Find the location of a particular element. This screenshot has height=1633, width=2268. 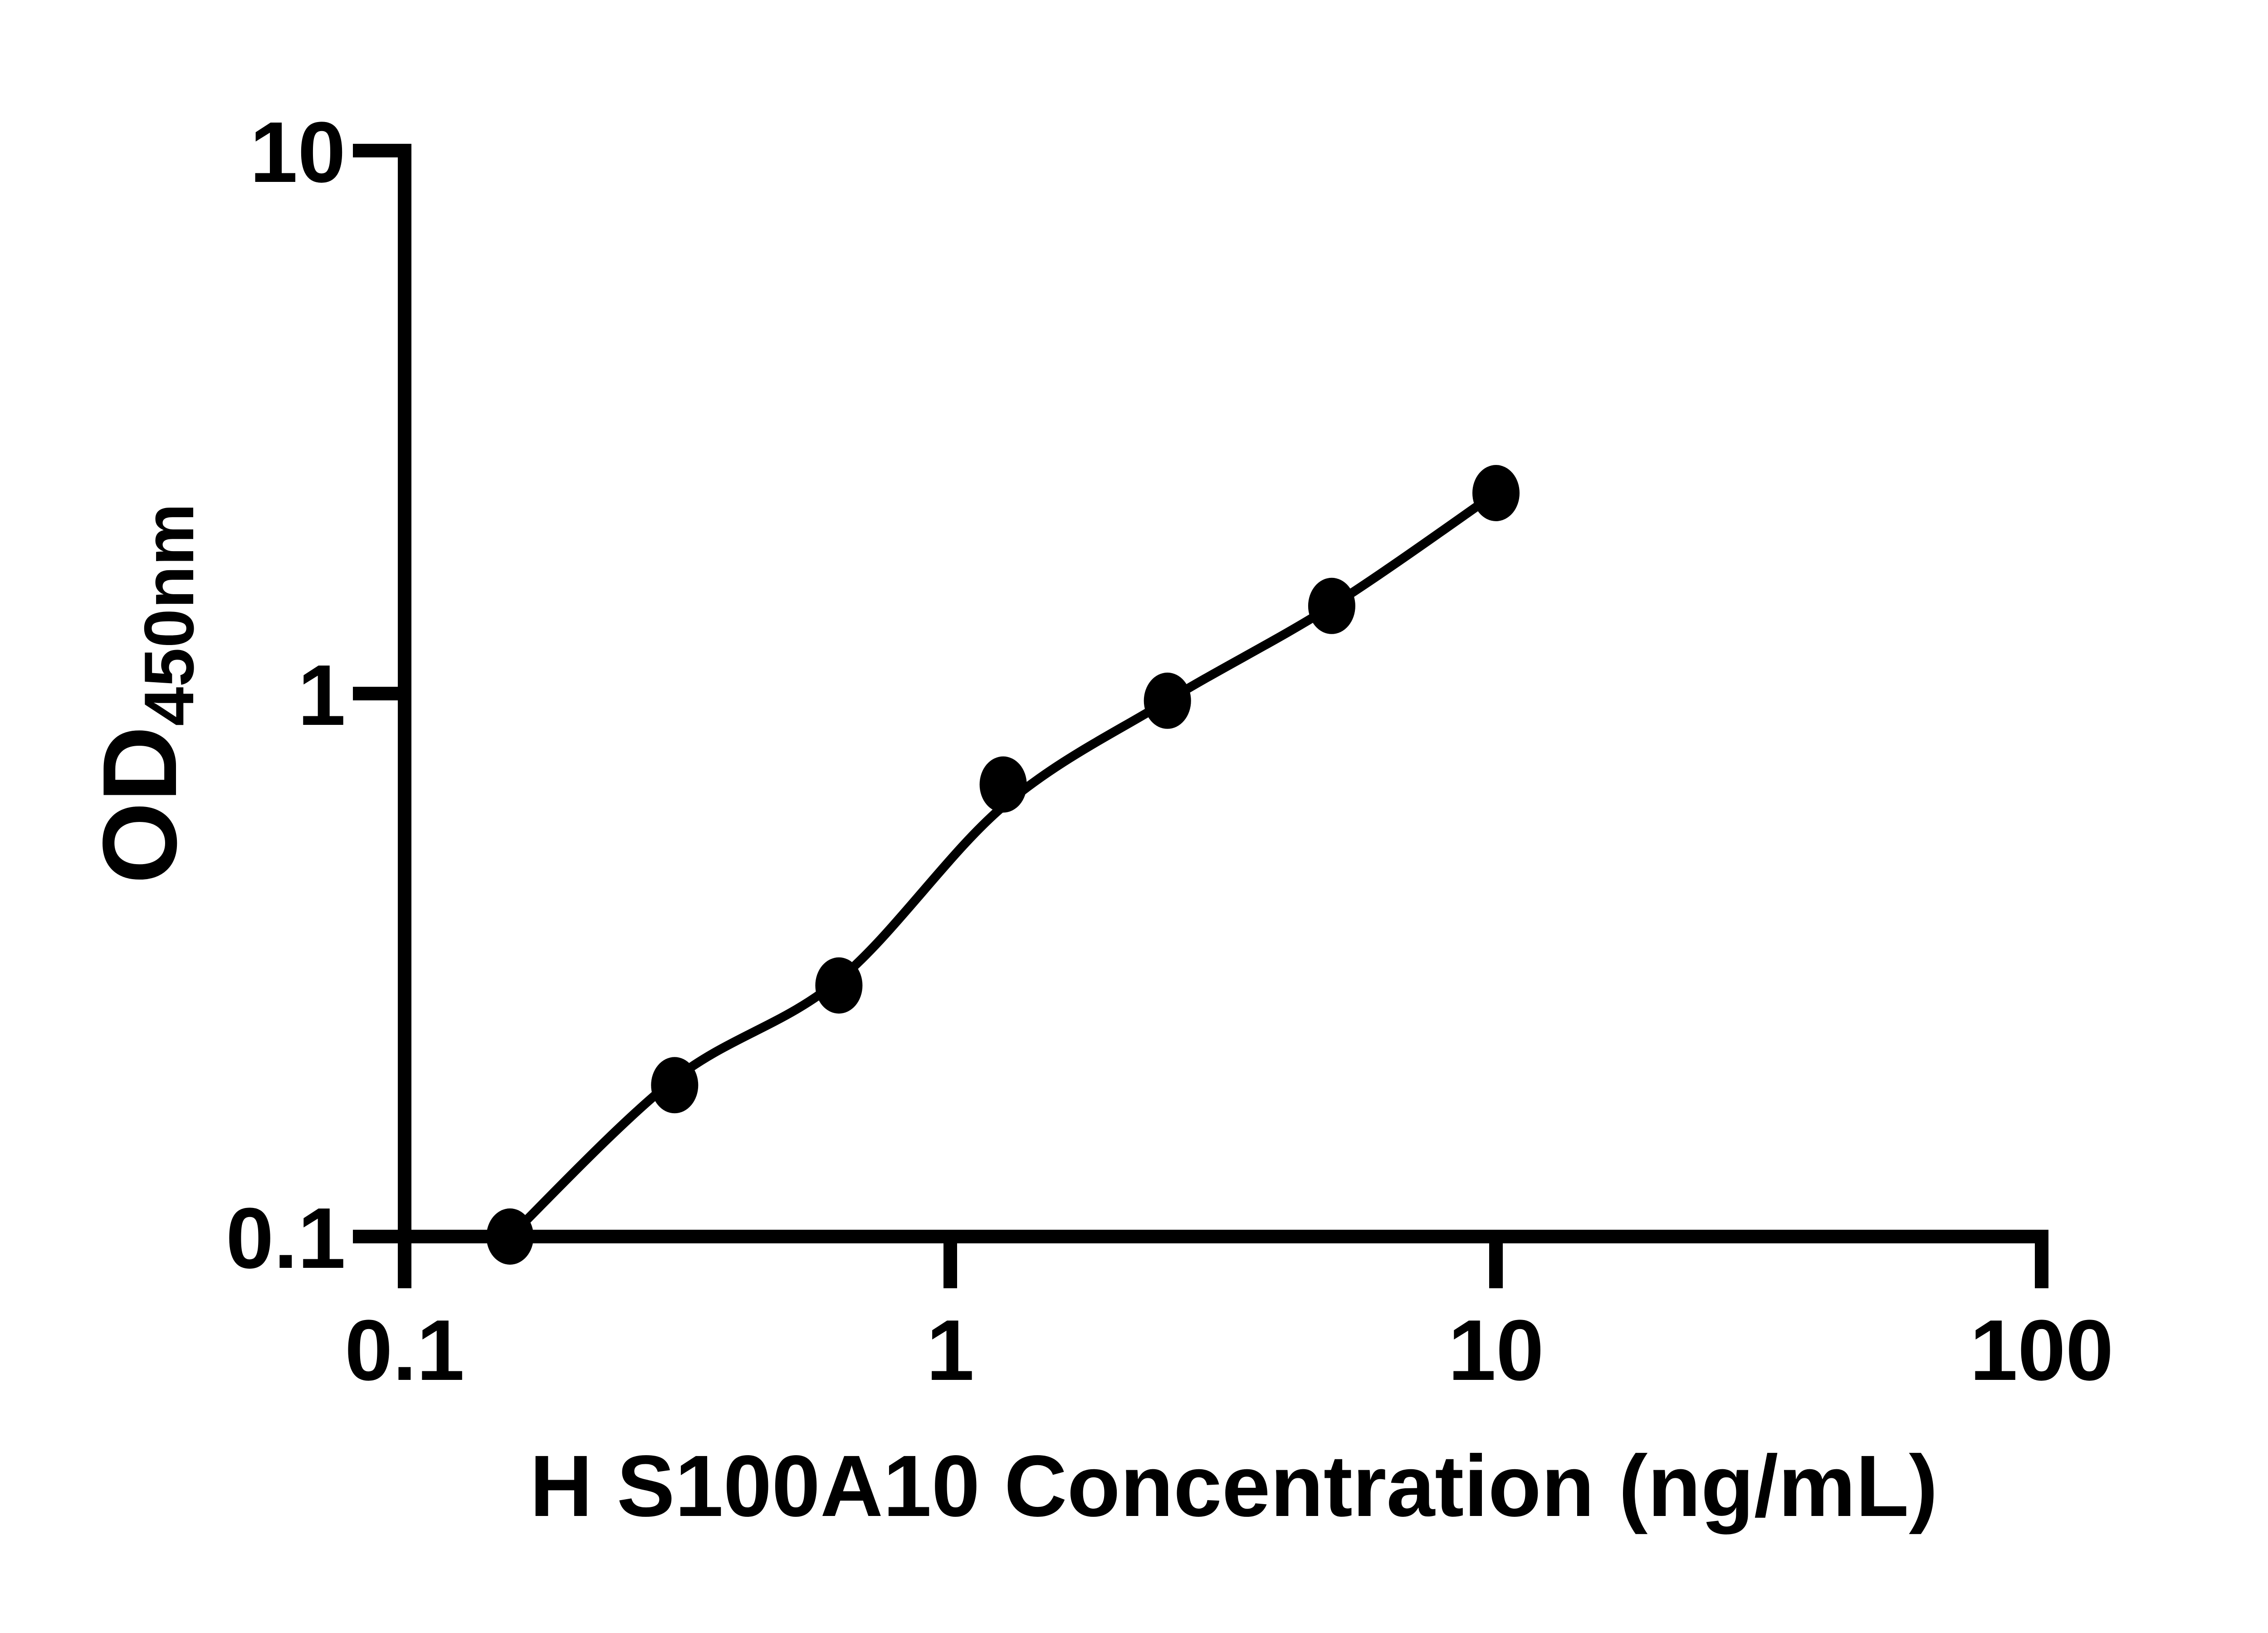

x-axis-tick-label: 10 is located at coordinates (1496, 1350).